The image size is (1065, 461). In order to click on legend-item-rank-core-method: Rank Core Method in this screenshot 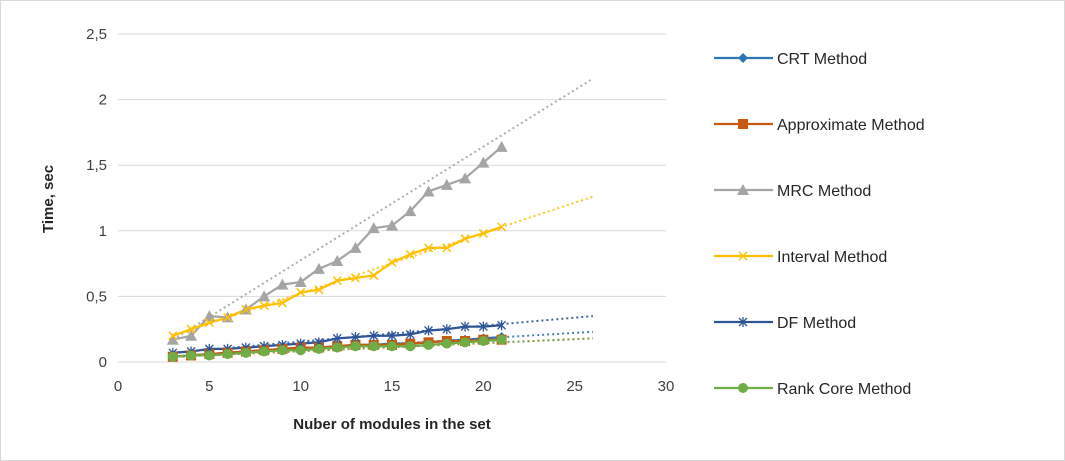, I will do `click(812, 389)`.